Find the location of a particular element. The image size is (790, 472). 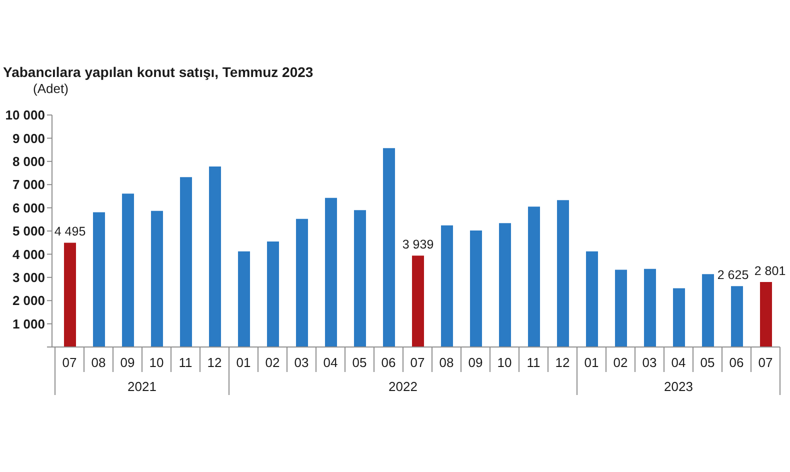

text: 2023 is located at coordinates (678, 386).